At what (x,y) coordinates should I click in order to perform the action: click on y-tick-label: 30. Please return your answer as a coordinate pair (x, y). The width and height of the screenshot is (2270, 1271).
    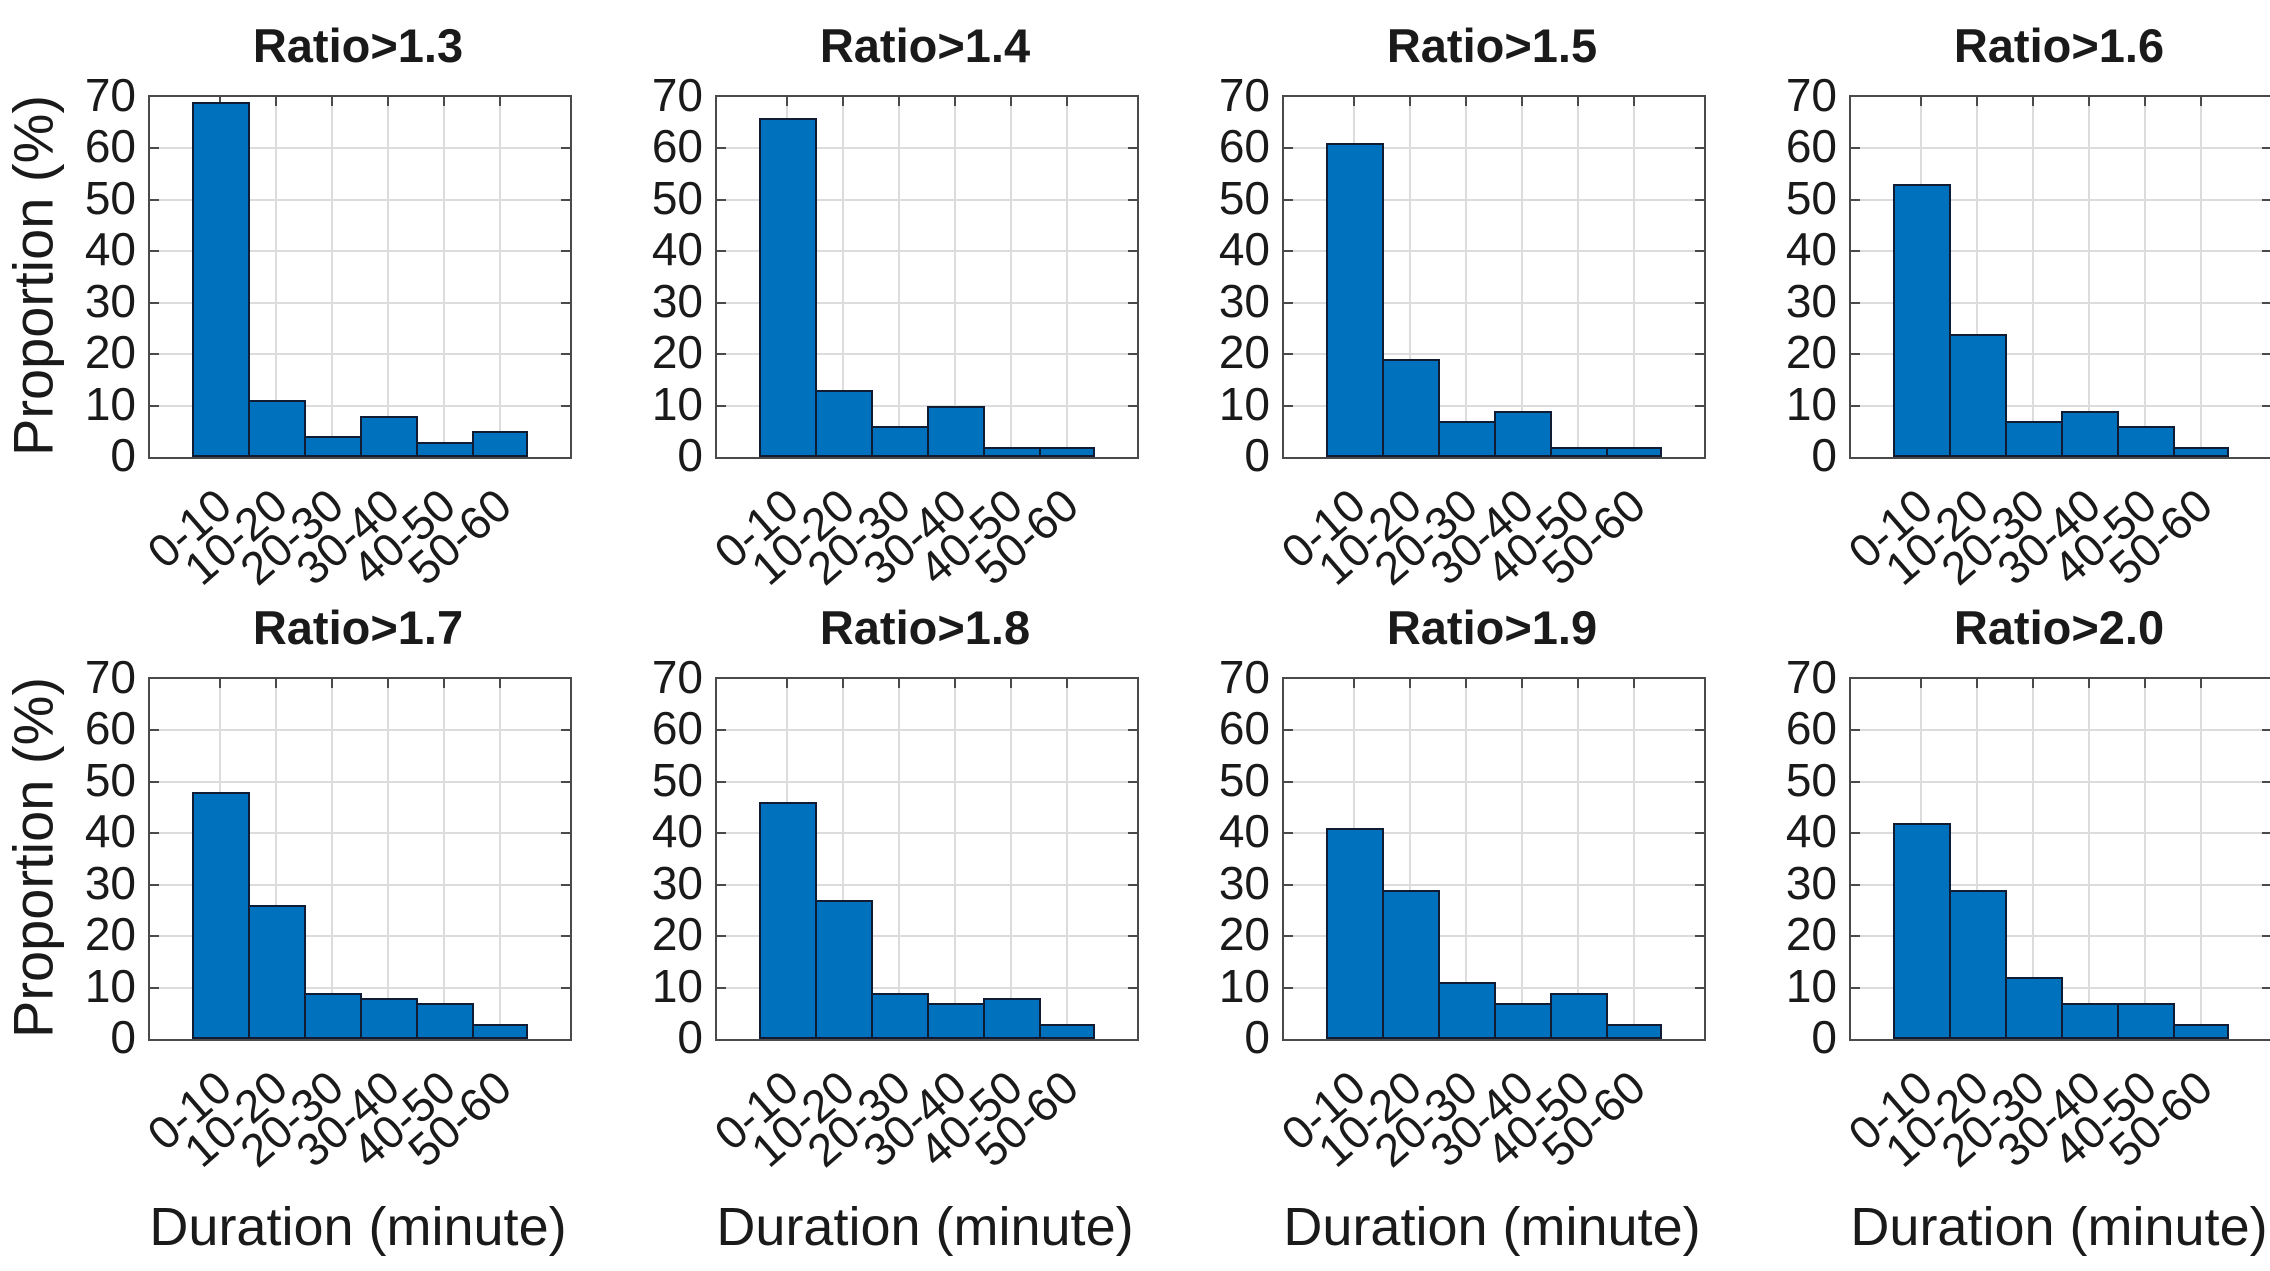
    Looking at the image, I should click on (110, 882).